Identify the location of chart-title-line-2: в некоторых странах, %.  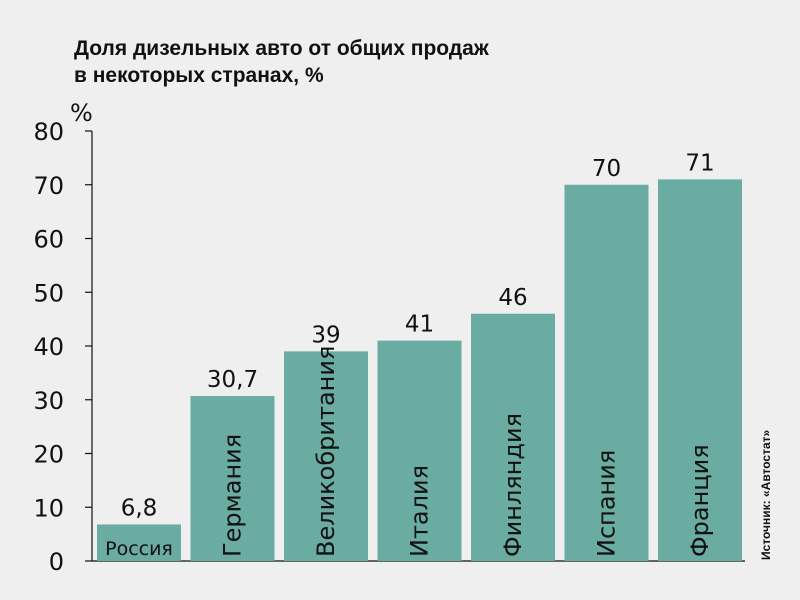
(199, 75).